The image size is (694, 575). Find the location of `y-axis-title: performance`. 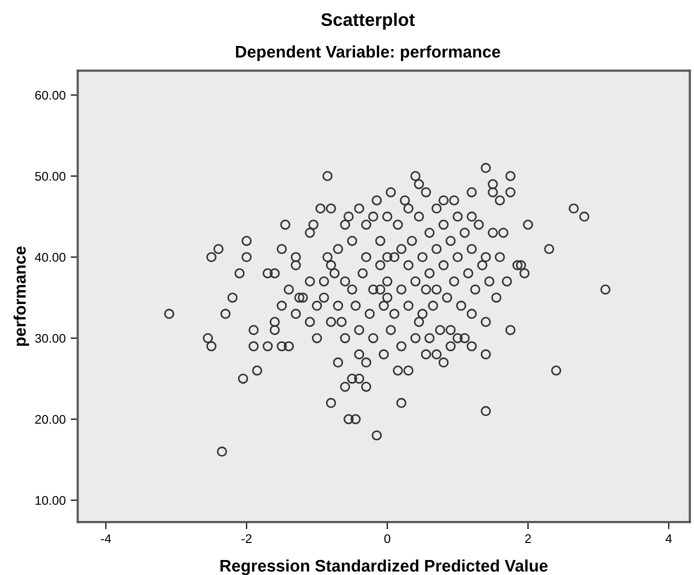

y-axis-title: performance is located at coordinates (22, 296).